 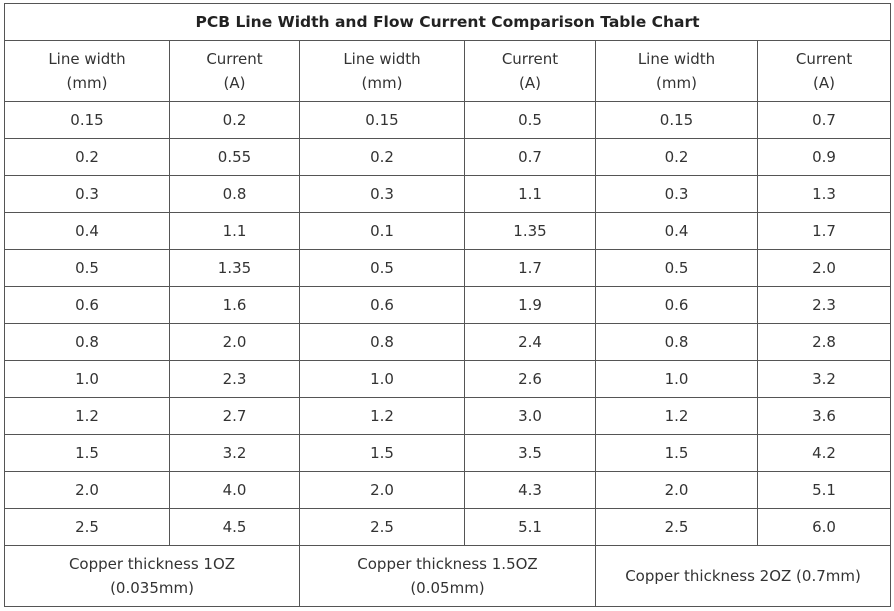 What do you see at coordinates (530, 305) in the screenshot?
I see `current-cell: 1.9` at bounding box center [530, 305].